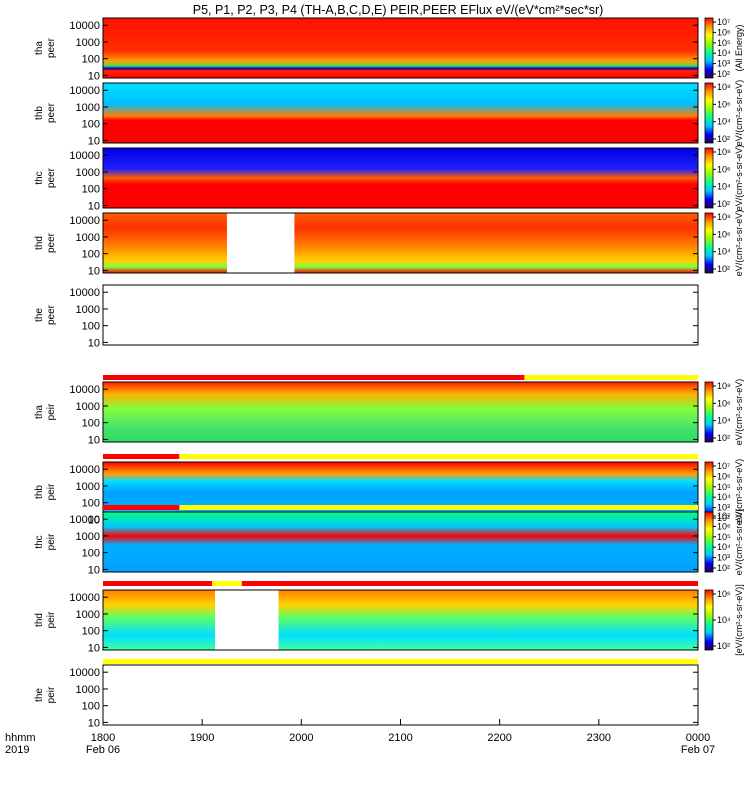 The width and height of the screenshot is (750, 800). I want to click on spectrogram-thd-peir, so click(400, 620).